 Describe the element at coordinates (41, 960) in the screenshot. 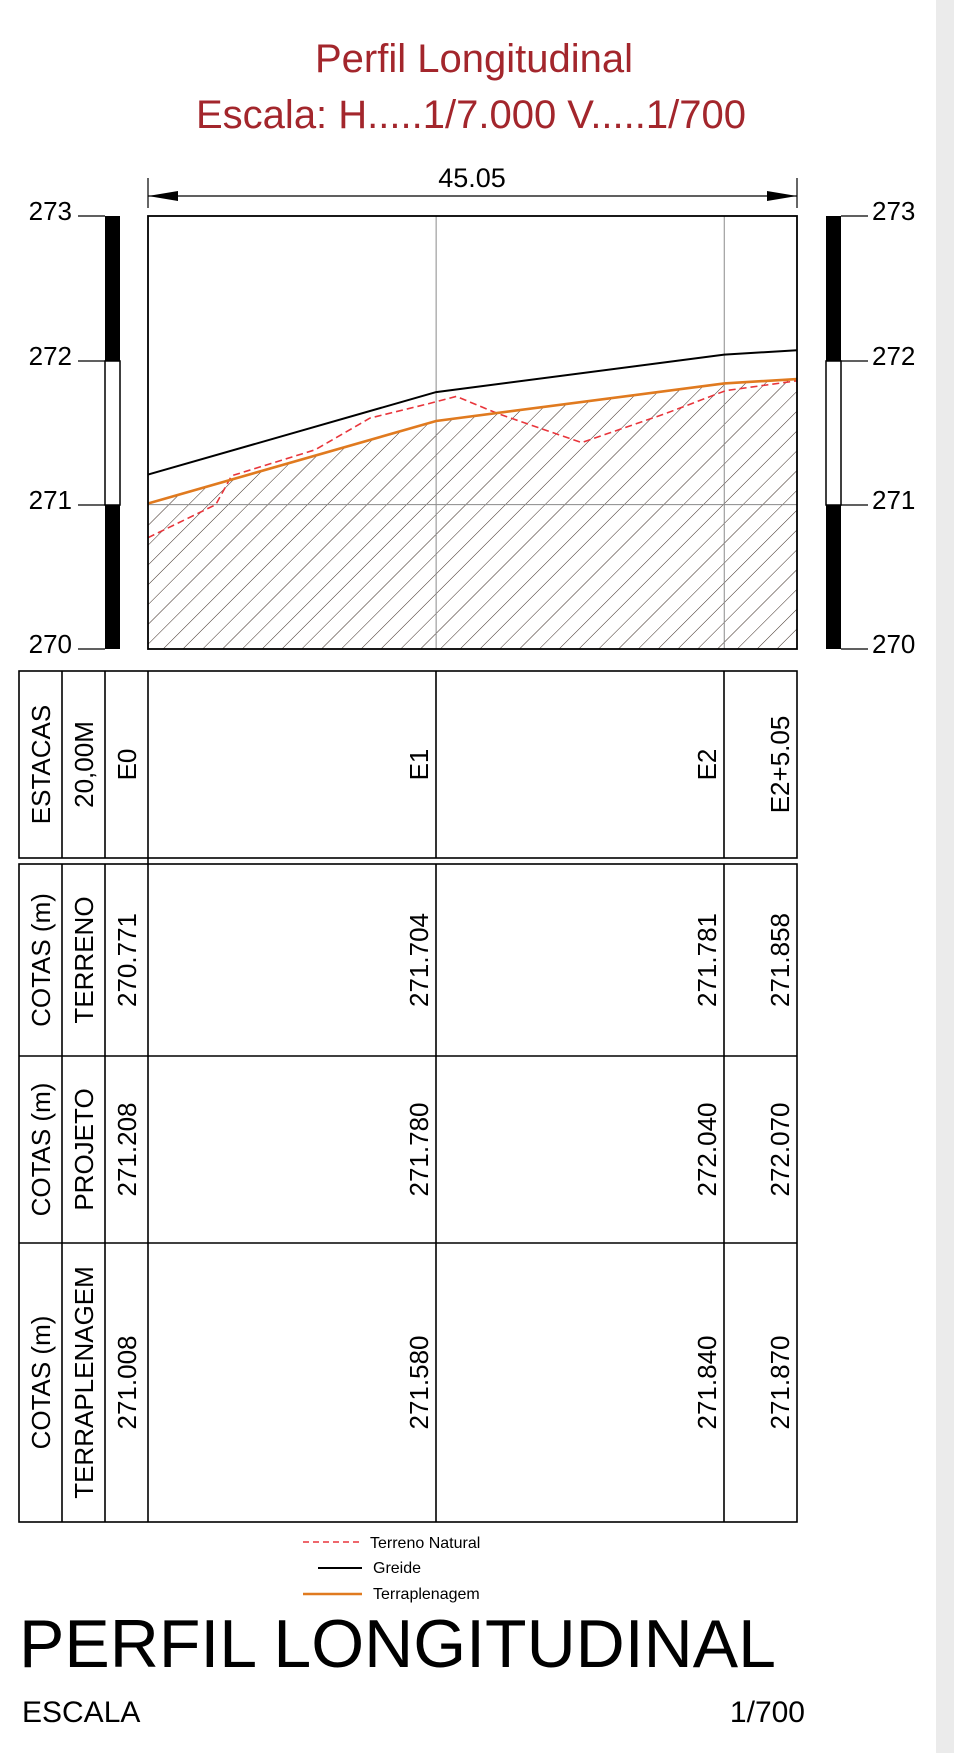

I see `terreno-heading: COTAS (m)` at that location.